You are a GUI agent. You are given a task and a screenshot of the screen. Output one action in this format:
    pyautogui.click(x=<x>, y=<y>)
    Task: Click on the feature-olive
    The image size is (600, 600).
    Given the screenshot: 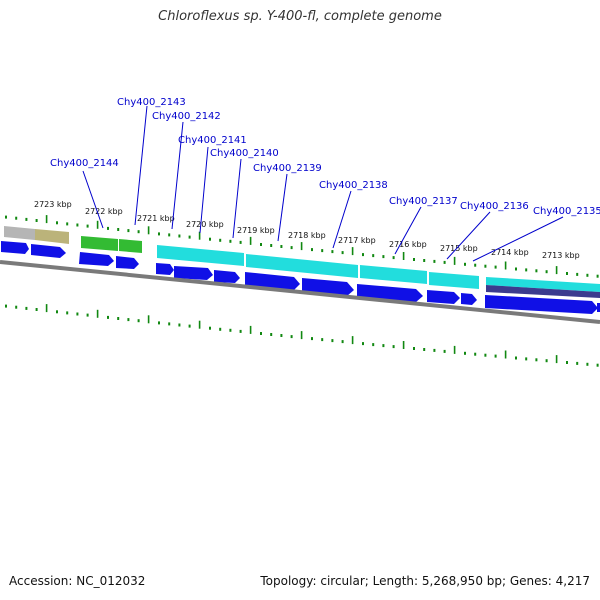 What is the action you would take?
    pyautogui.click(x=52, y=236)
    